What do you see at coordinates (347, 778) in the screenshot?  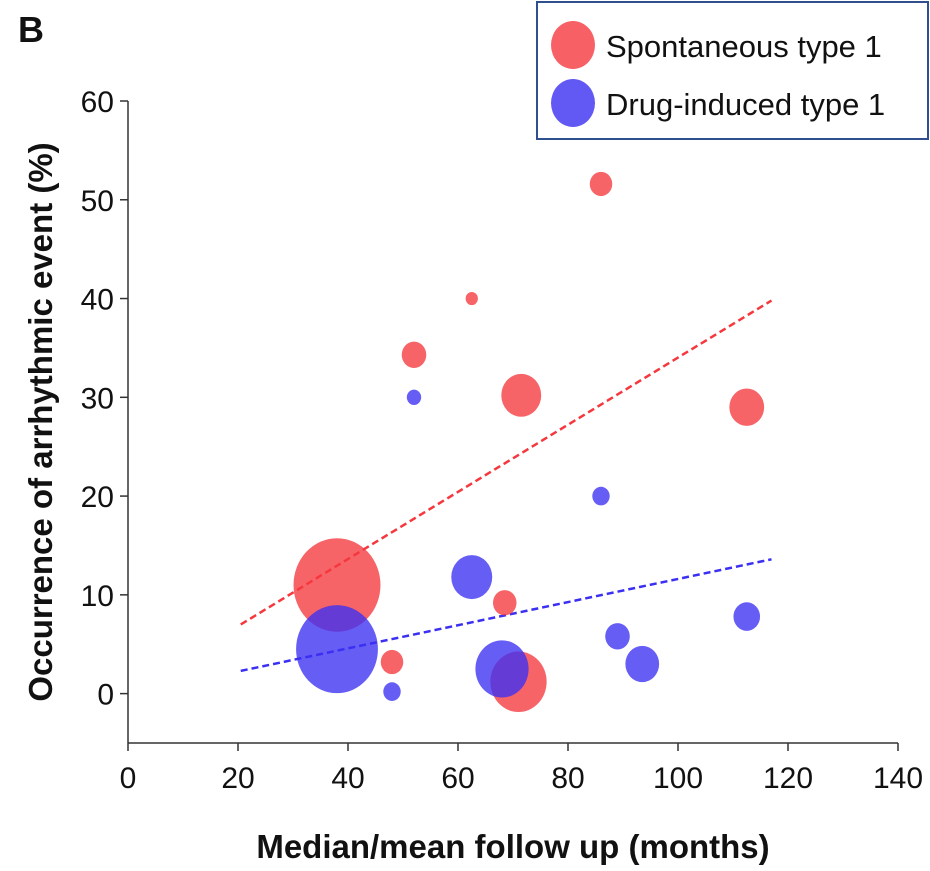 I see `x-tick-label: 40` at bounding box center [347, 778].